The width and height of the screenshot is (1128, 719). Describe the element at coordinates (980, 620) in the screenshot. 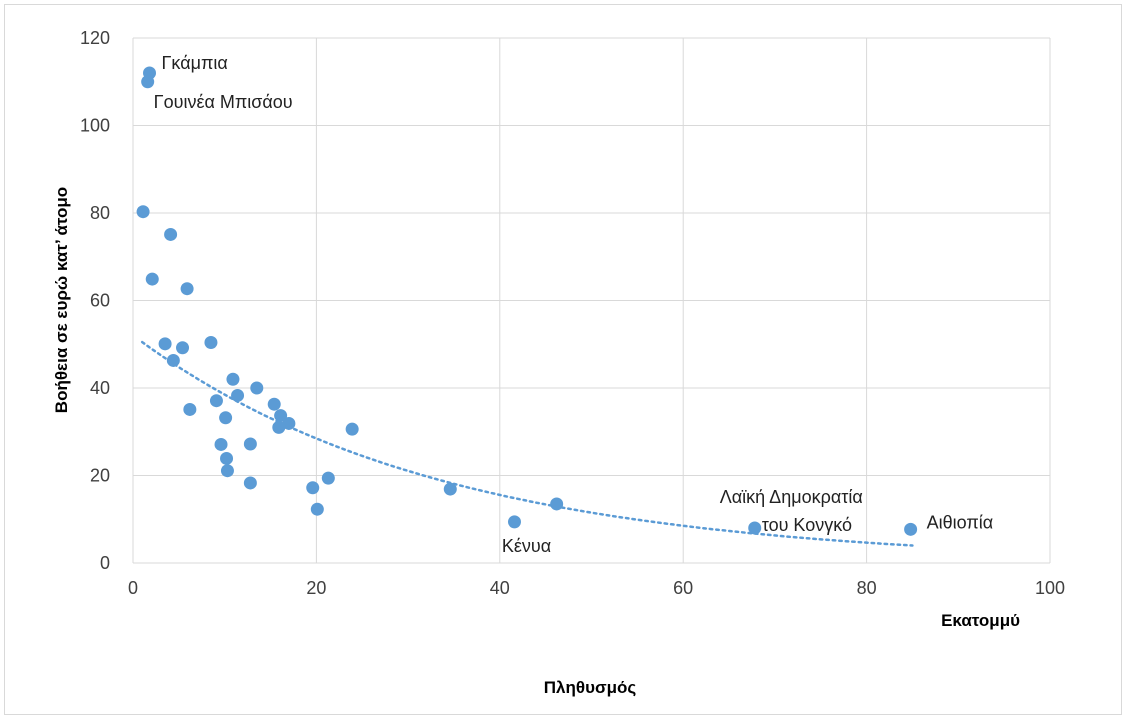

I see `x-axis-unit-label: Εκατομμύ` at that location.